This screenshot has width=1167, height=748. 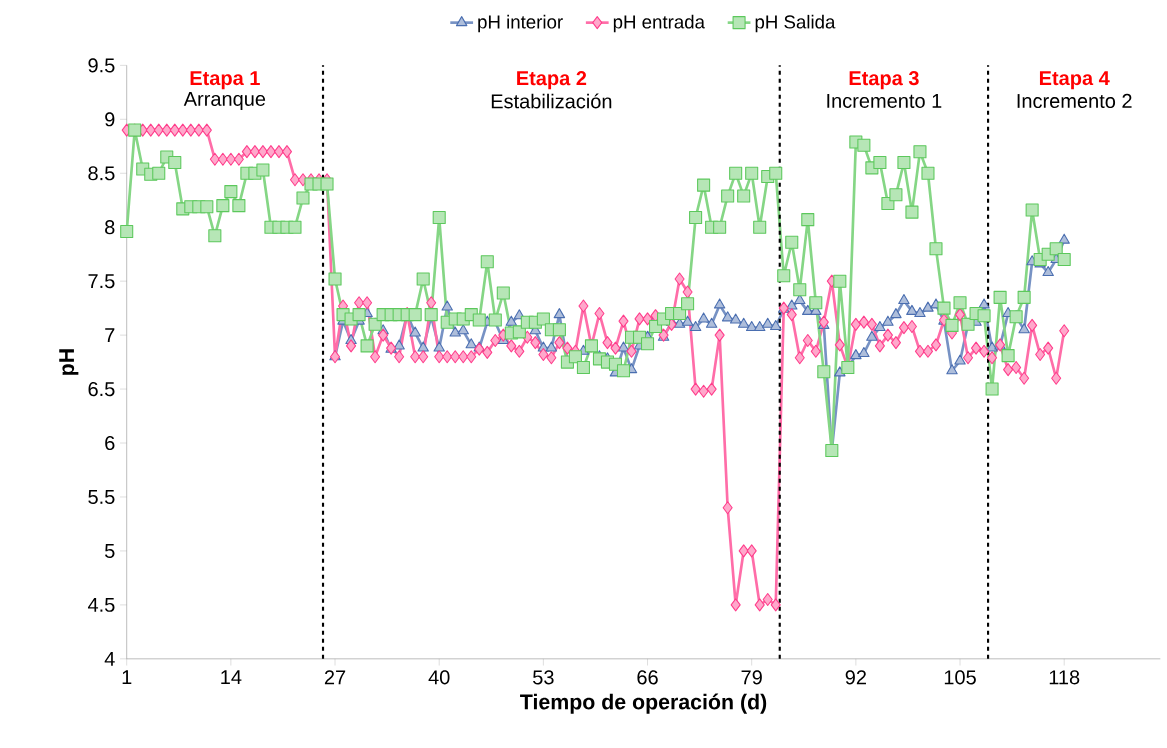 What do you see at coordinates (795, 23) in the screenshot?
I see `legend-label: pH Salida` at bounding box center [795, 23].